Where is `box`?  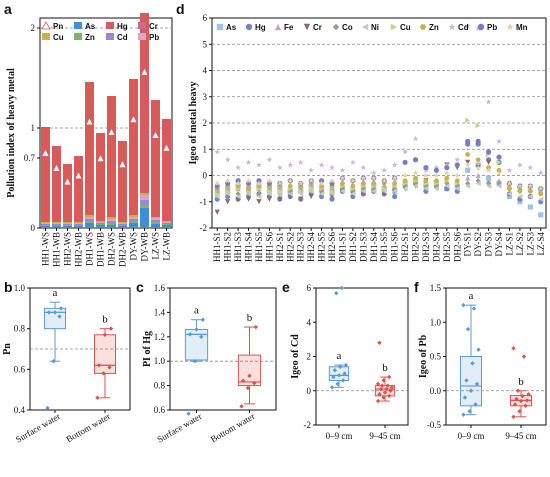 box is located at coordinates (249, 370).